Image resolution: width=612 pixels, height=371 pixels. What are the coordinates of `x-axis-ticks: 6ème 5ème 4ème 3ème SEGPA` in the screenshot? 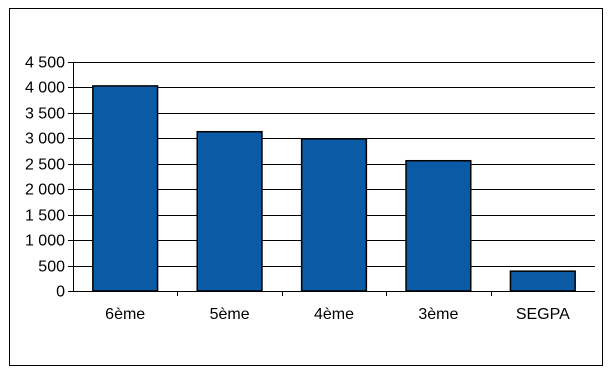 It's located at (337, 307).